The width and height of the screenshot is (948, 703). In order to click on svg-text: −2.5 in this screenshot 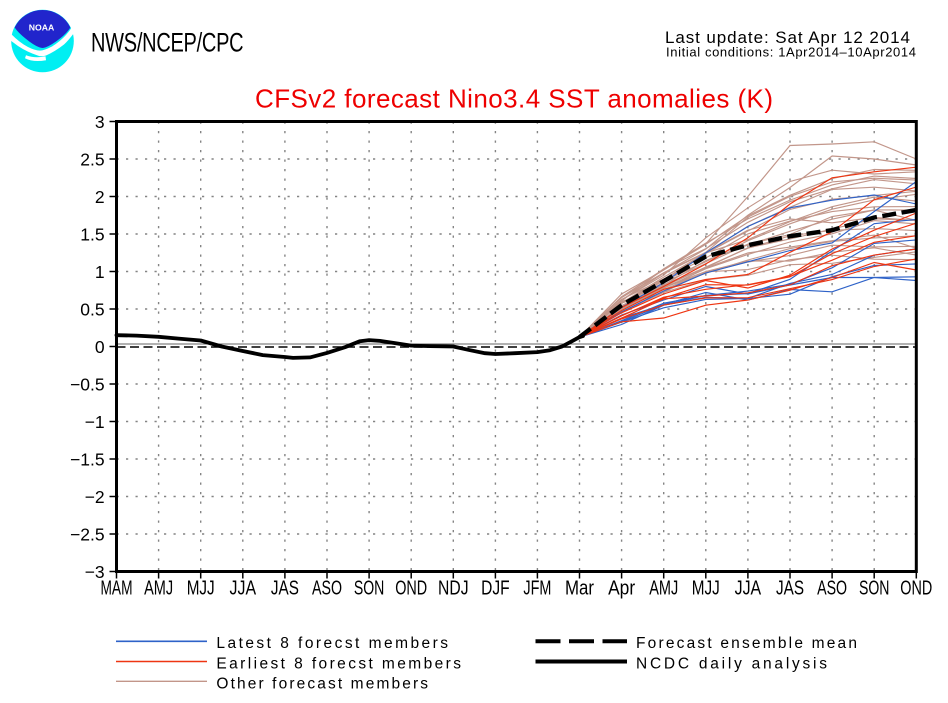, I will do `click(87, 534)`.